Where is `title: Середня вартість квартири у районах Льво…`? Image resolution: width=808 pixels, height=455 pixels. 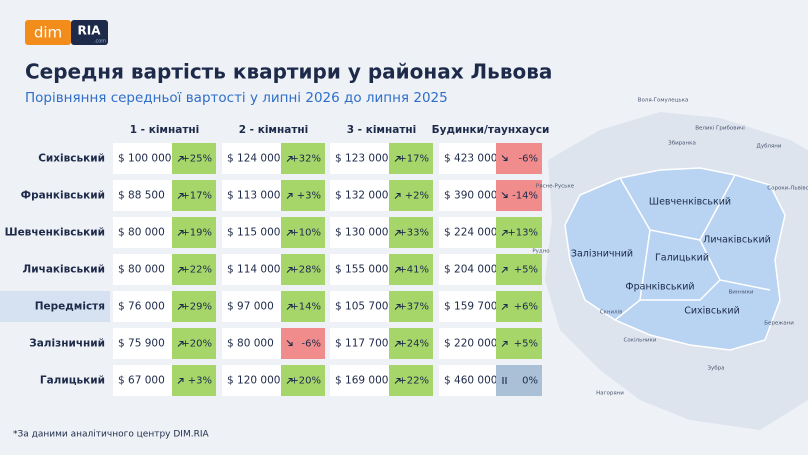 title: Середня вартість квартири у районах Льво… is located at coordinates (288, 72).